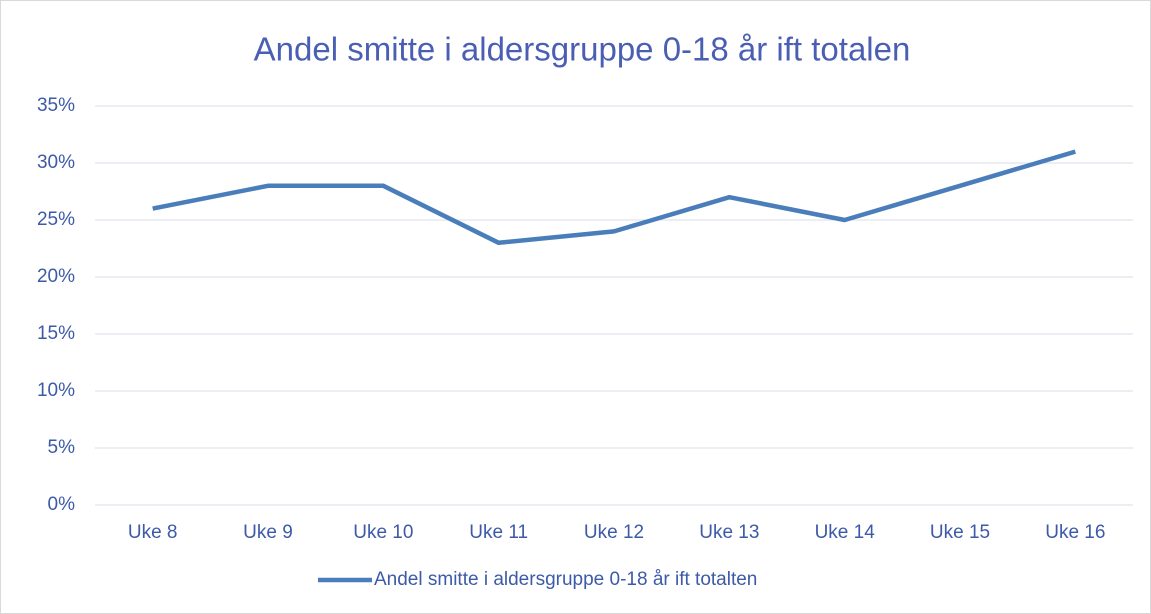 The height and width of the screenshot is (614, 1151). What do you see at coordinates (960, 532) in the screenshot?
I see `x-tick-label: Uke 15` at bounding box center [960, 532].